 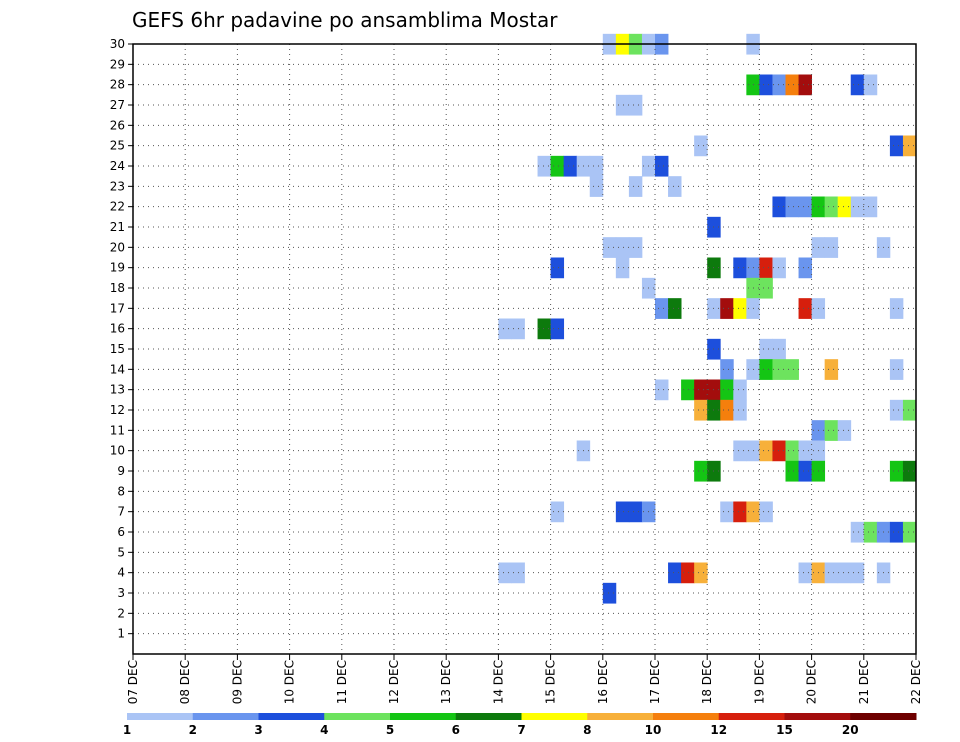 I want to click on colorbar-label: 4, so click(x=324, y=730).